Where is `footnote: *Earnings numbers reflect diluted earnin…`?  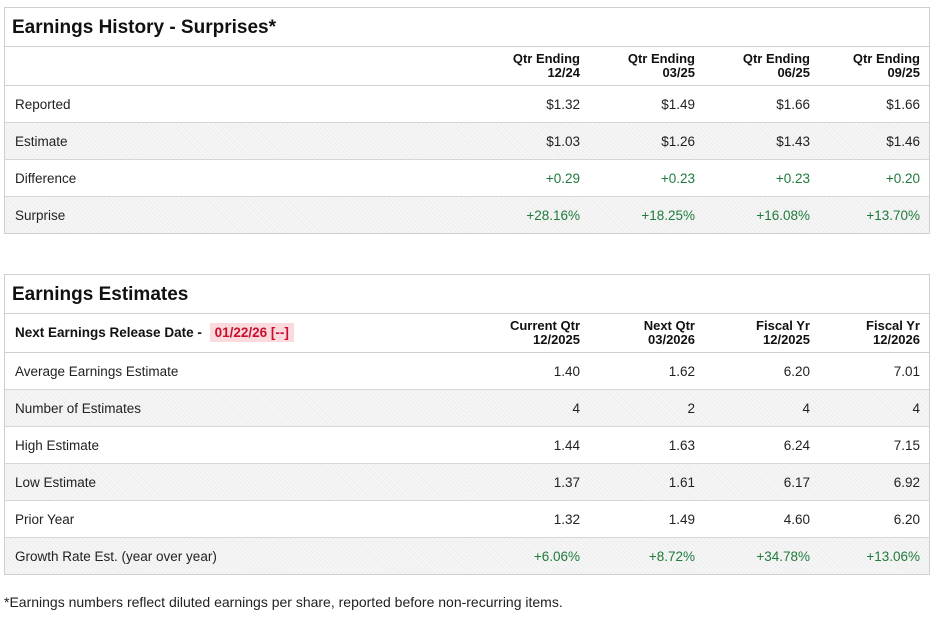
footnote: *Earnings numbers reflect diluted earnin… is located at coordinates (283, 602).